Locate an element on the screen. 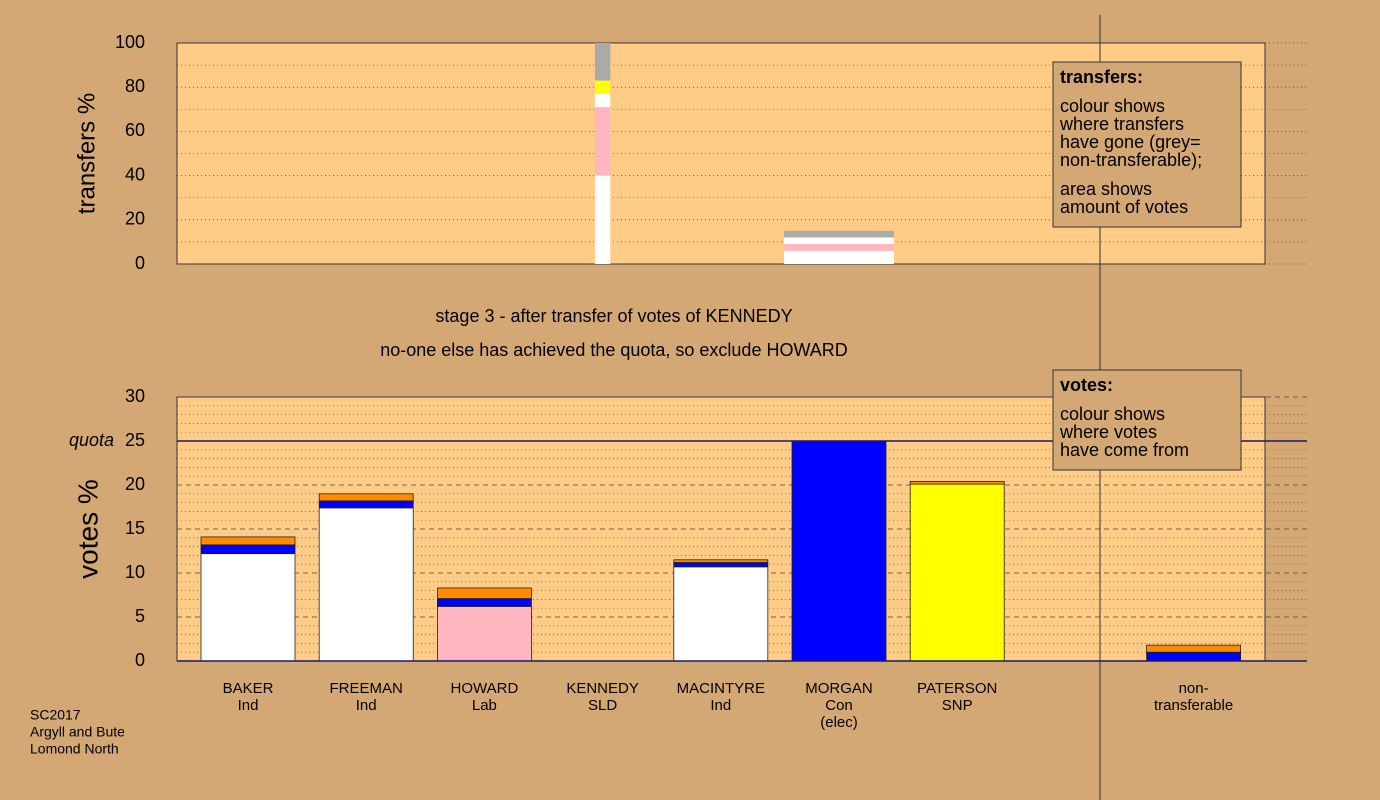  x-tick-label: BAKER is located at coordinates (248, 688).